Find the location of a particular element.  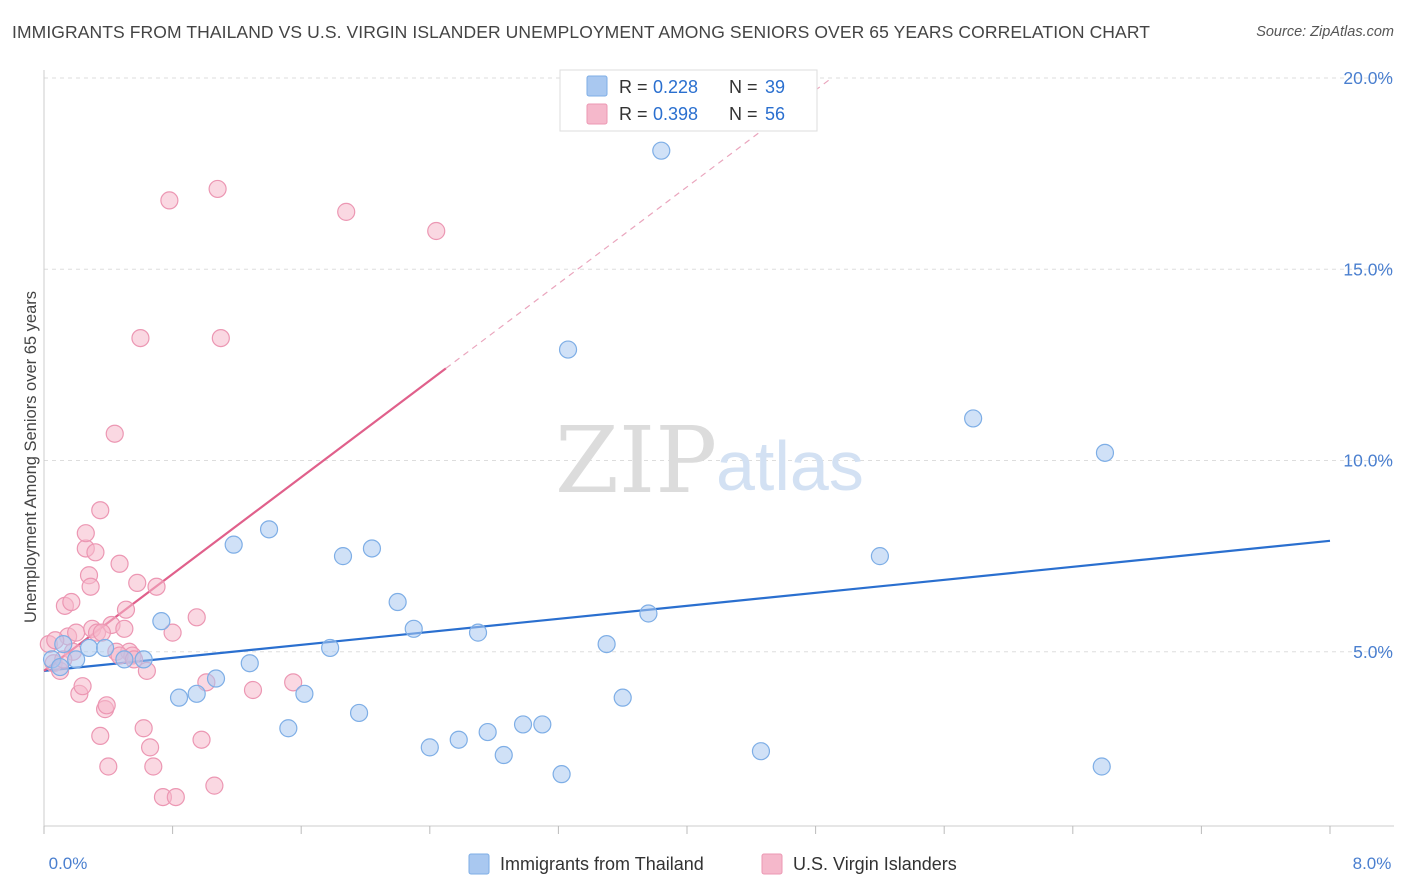

legend-n-value-pink: 56 is located at coordinates (775, 114).